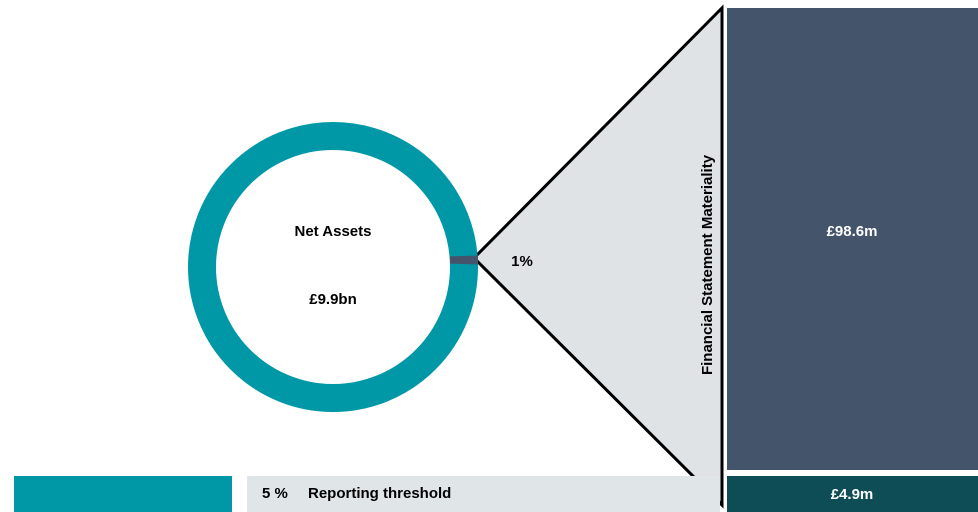 This screenshot has width=978, height=512. I want to click on threshold-label: Reporting threshold, so click(379, 493).